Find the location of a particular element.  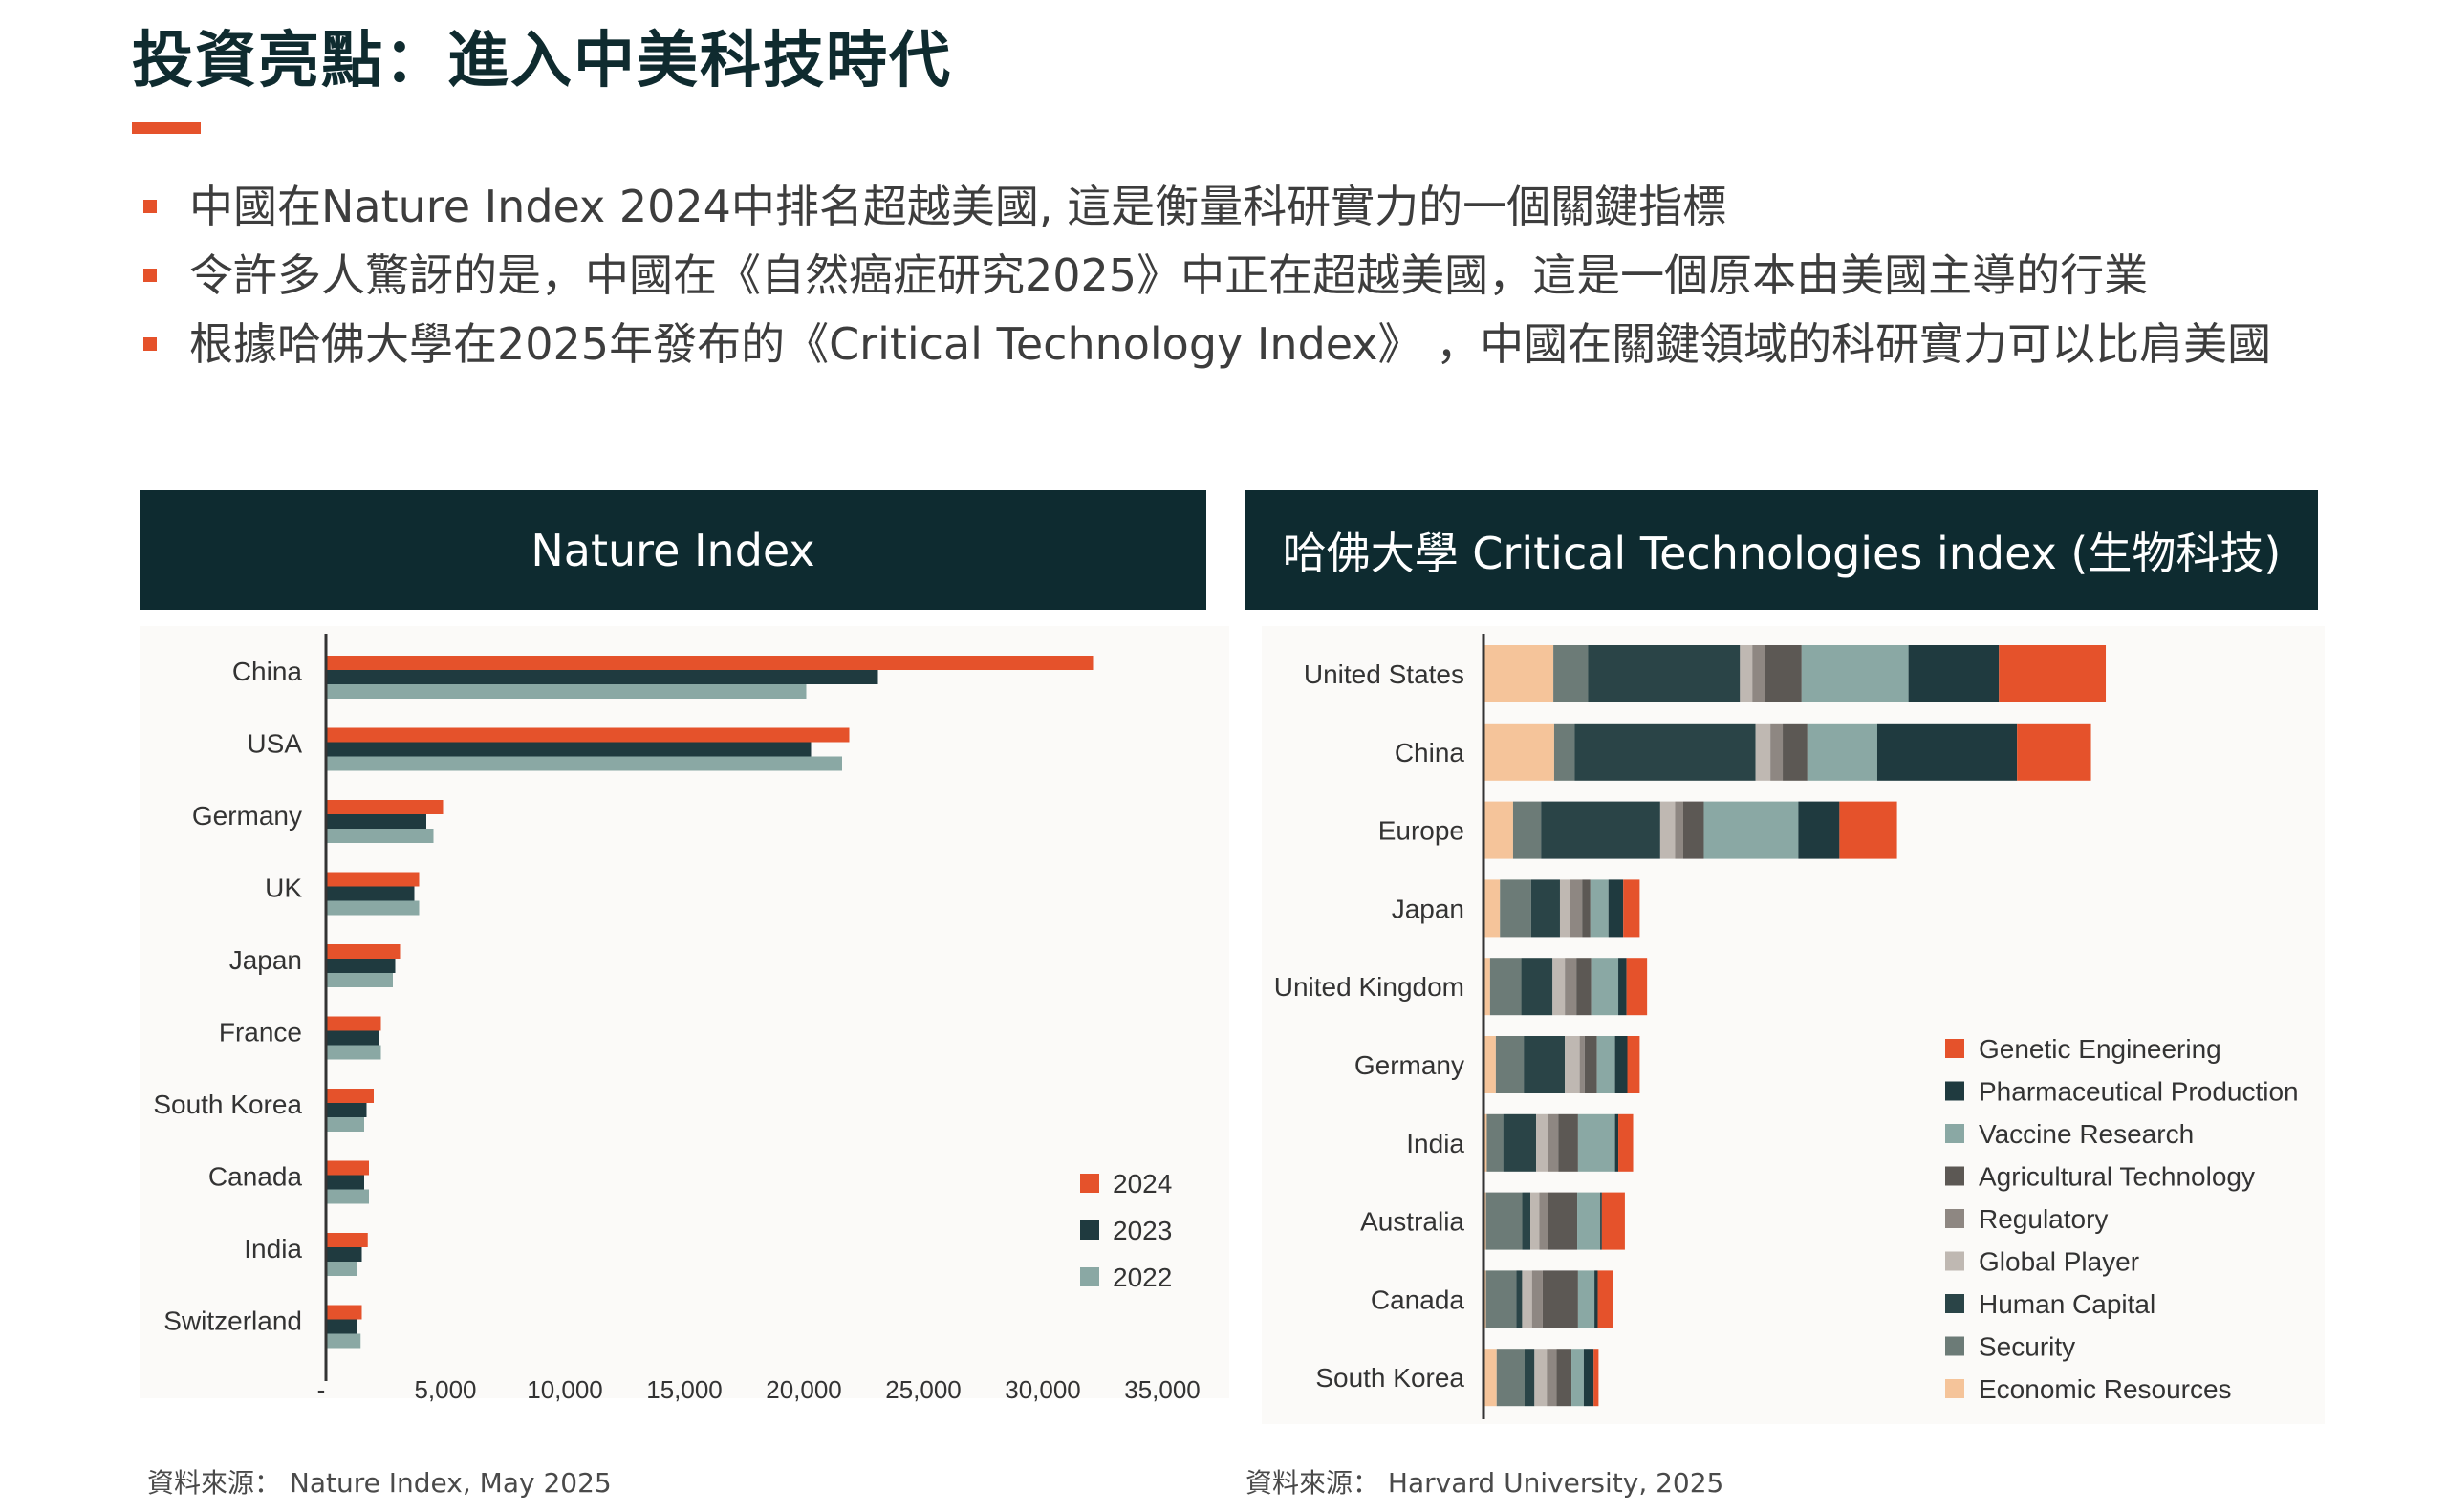

x-tick-label: 20,000 is located at coordinates (804, 1389).